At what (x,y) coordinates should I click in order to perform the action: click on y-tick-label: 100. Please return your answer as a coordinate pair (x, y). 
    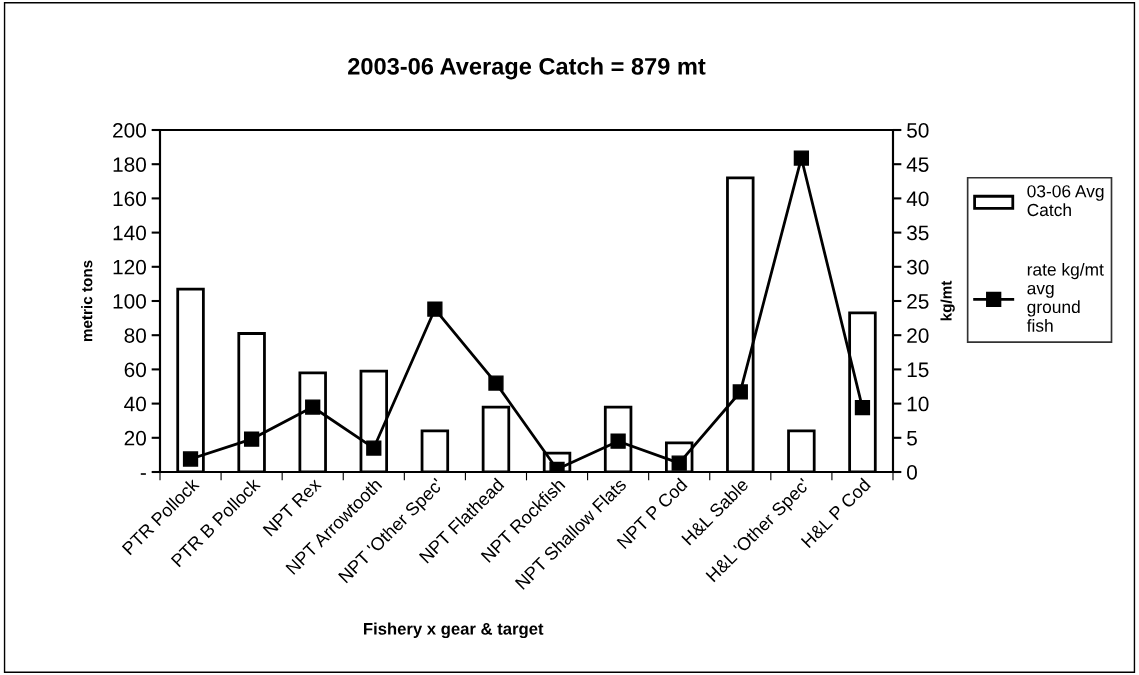
    Looking at the image, I should click on (129, 301).